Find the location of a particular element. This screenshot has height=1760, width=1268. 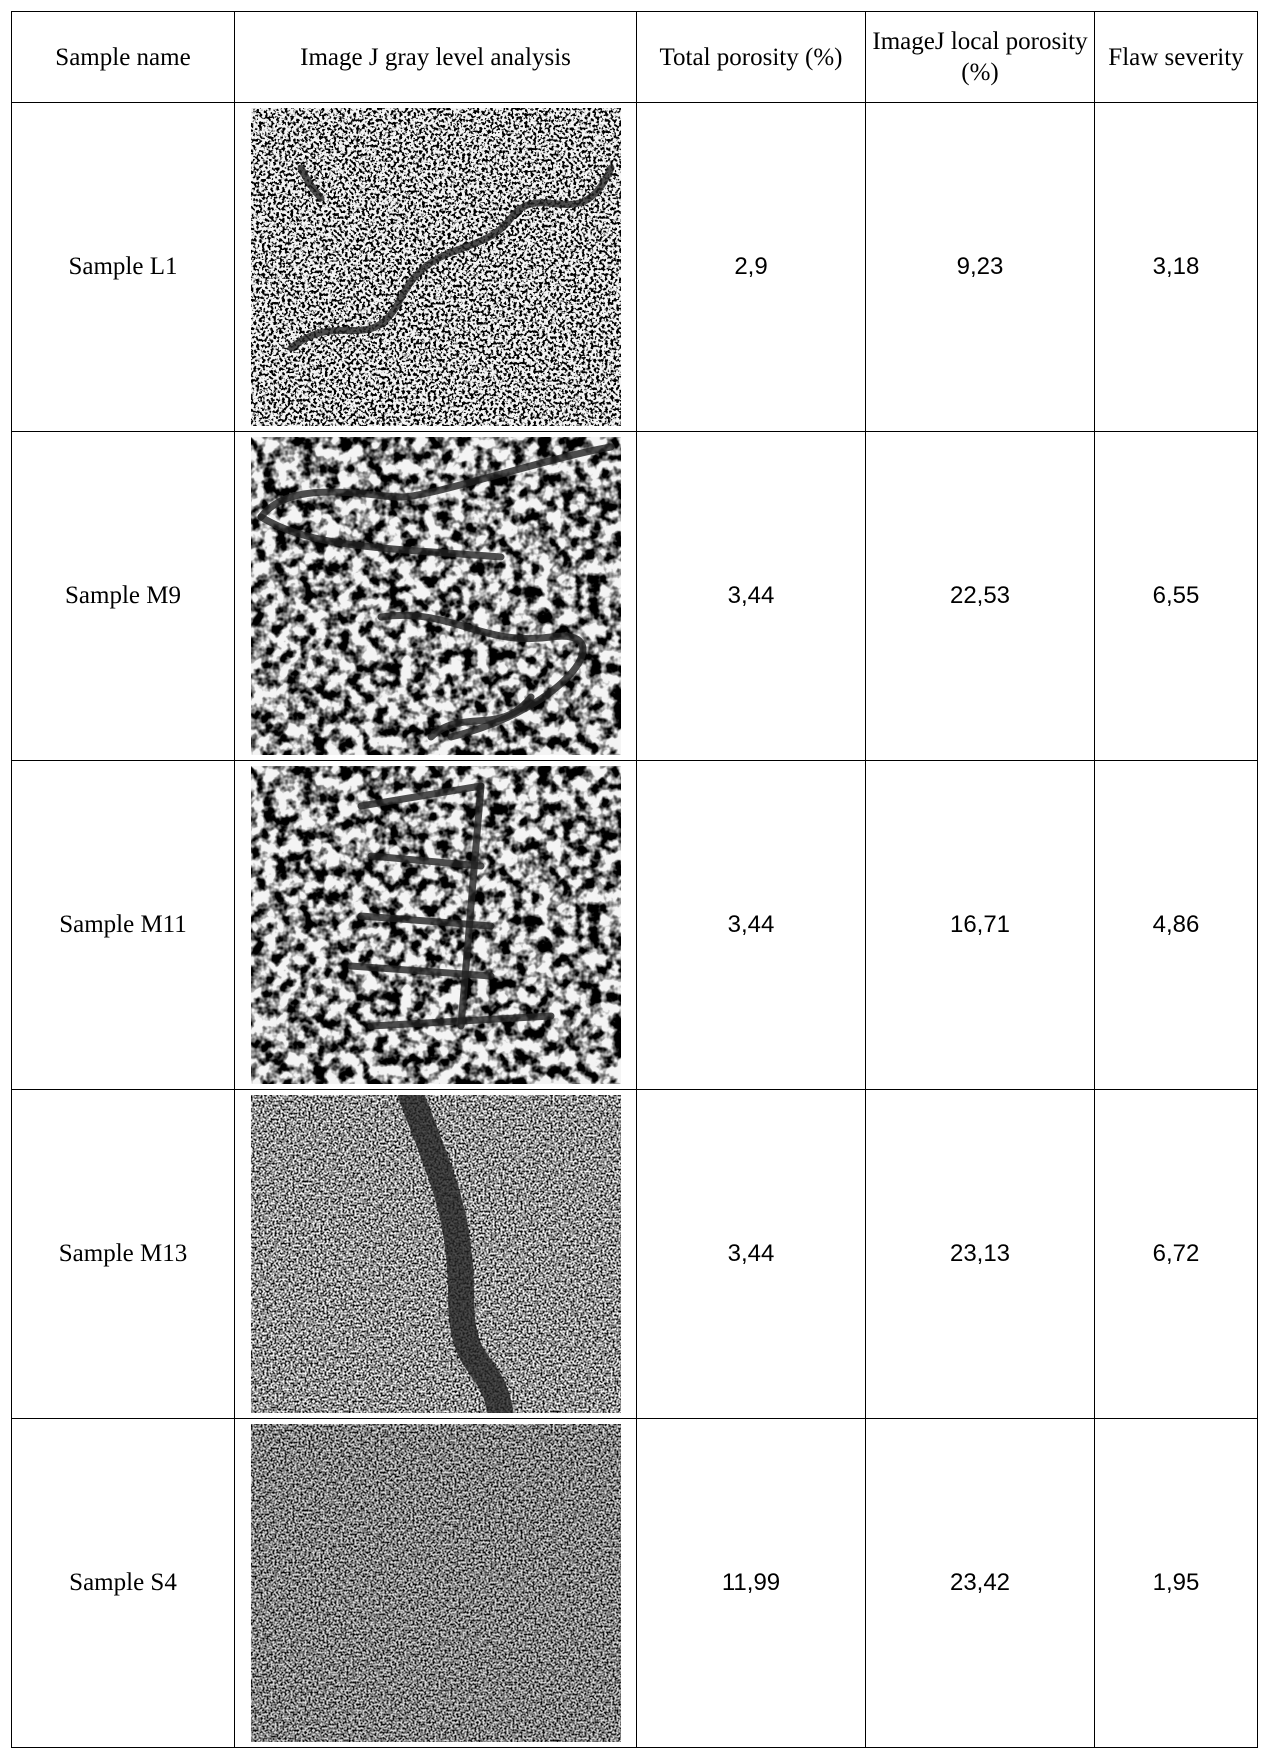

header-cell: Image J gray level analysis is located at coordinates (435, 57).